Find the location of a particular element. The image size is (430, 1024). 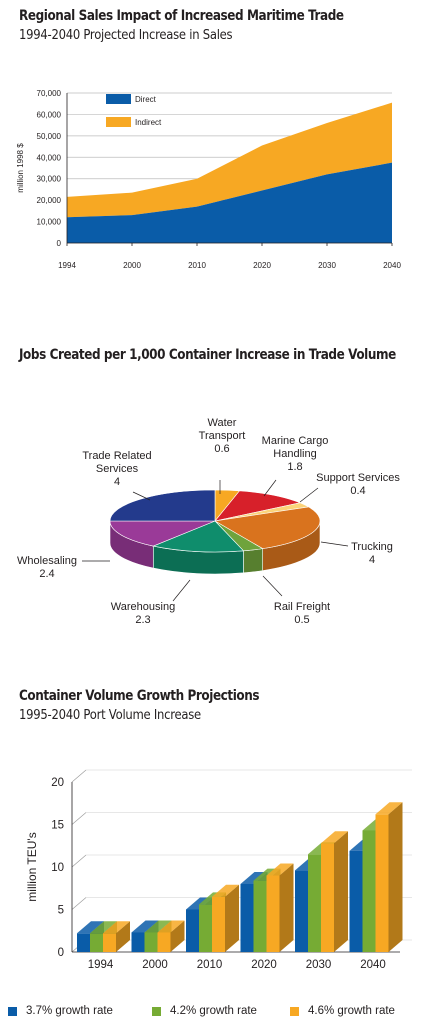

x-tick-label: 1994 is located at coordinates (101, 965).